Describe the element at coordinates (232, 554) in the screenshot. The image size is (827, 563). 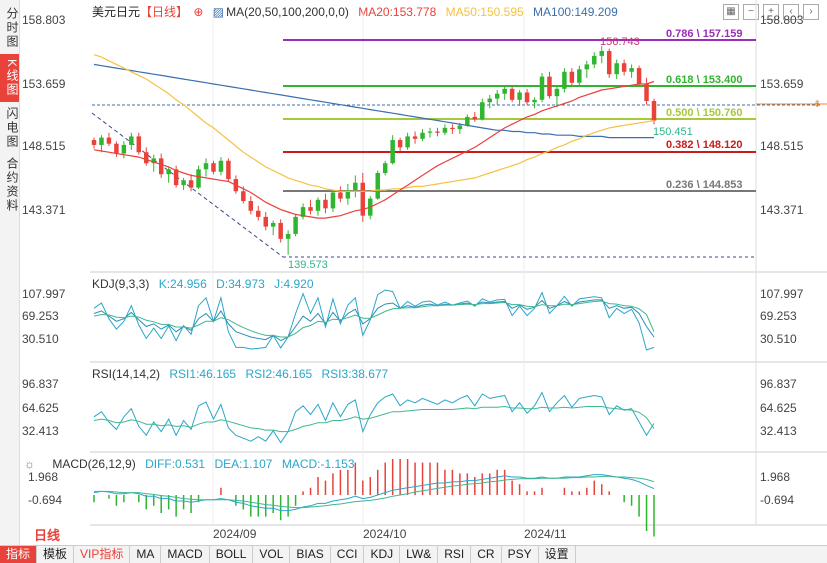
I see `toolbar-boll: BOLL` at that location.